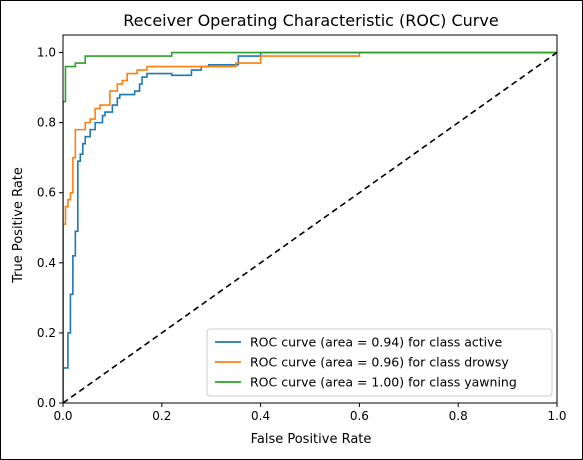 This screenshot has height=460, width=583. Describe the element at coordinates (46, 193) in the screenshot. I see `y-tick-label: 0.6` at that location.